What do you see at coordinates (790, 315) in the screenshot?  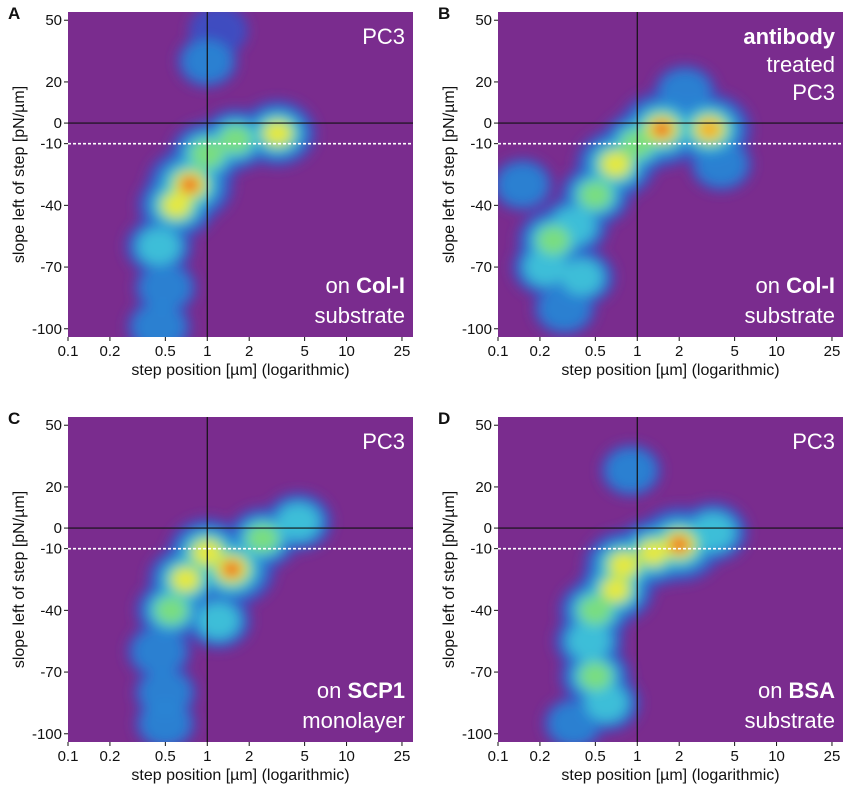 I see `annotation-text: substrate` at bounding box center [790, 315].